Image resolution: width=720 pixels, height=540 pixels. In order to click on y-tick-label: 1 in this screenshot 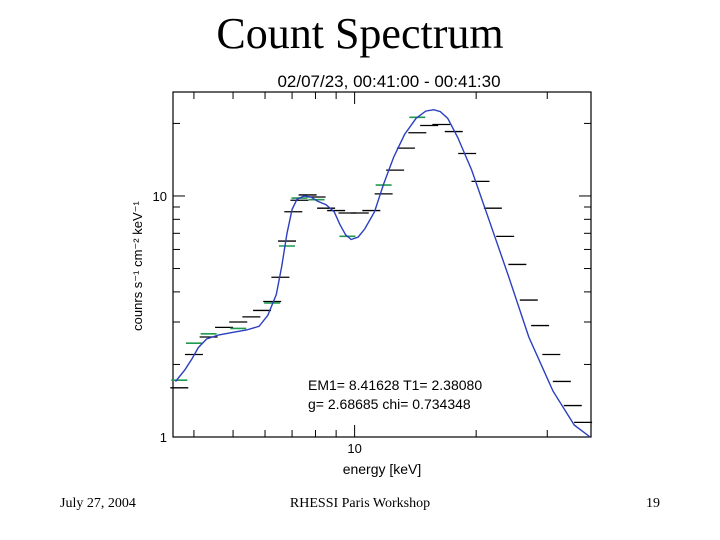, I will do `click(163, 437)`.